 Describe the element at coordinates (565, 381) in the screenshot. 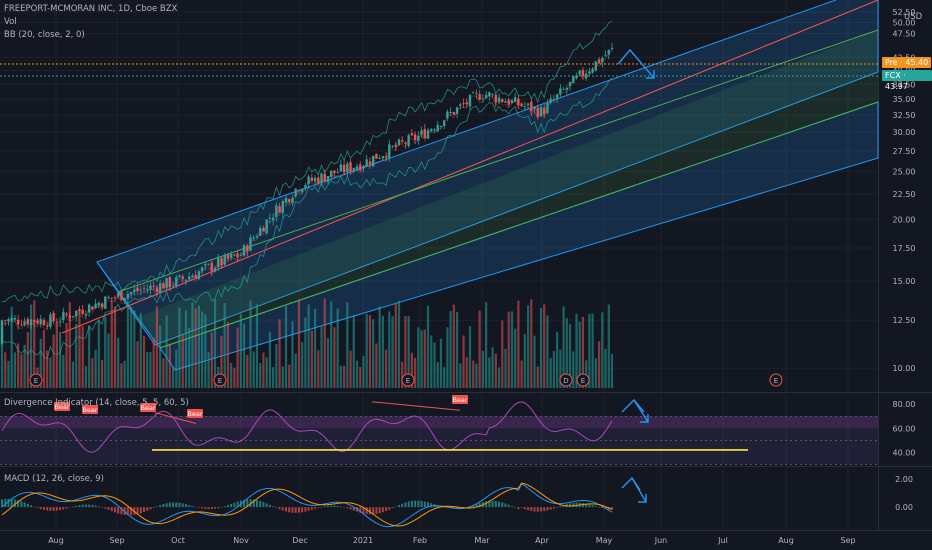

I see `event-marker-label: D` at that location.